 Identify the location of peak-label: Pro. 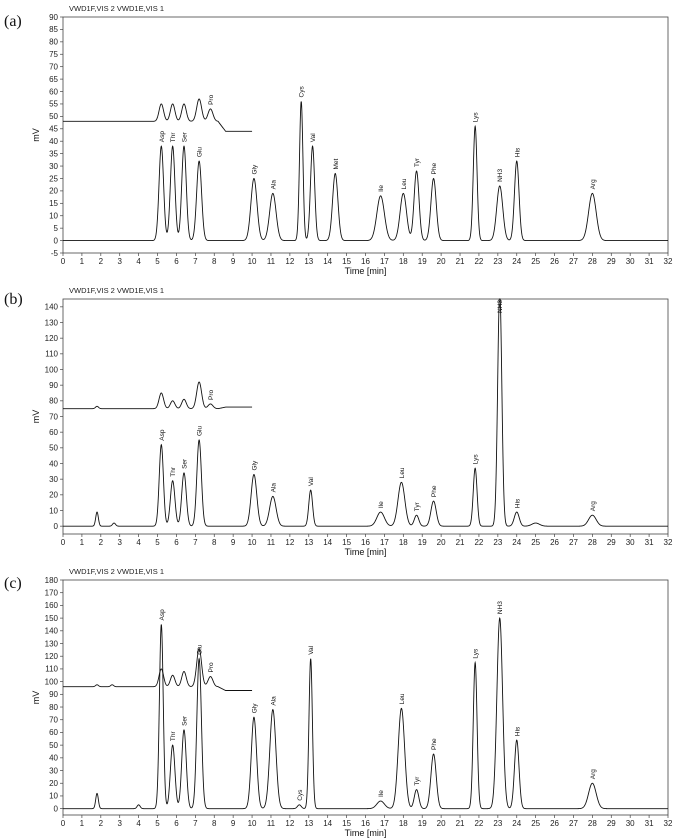
(211, 667).